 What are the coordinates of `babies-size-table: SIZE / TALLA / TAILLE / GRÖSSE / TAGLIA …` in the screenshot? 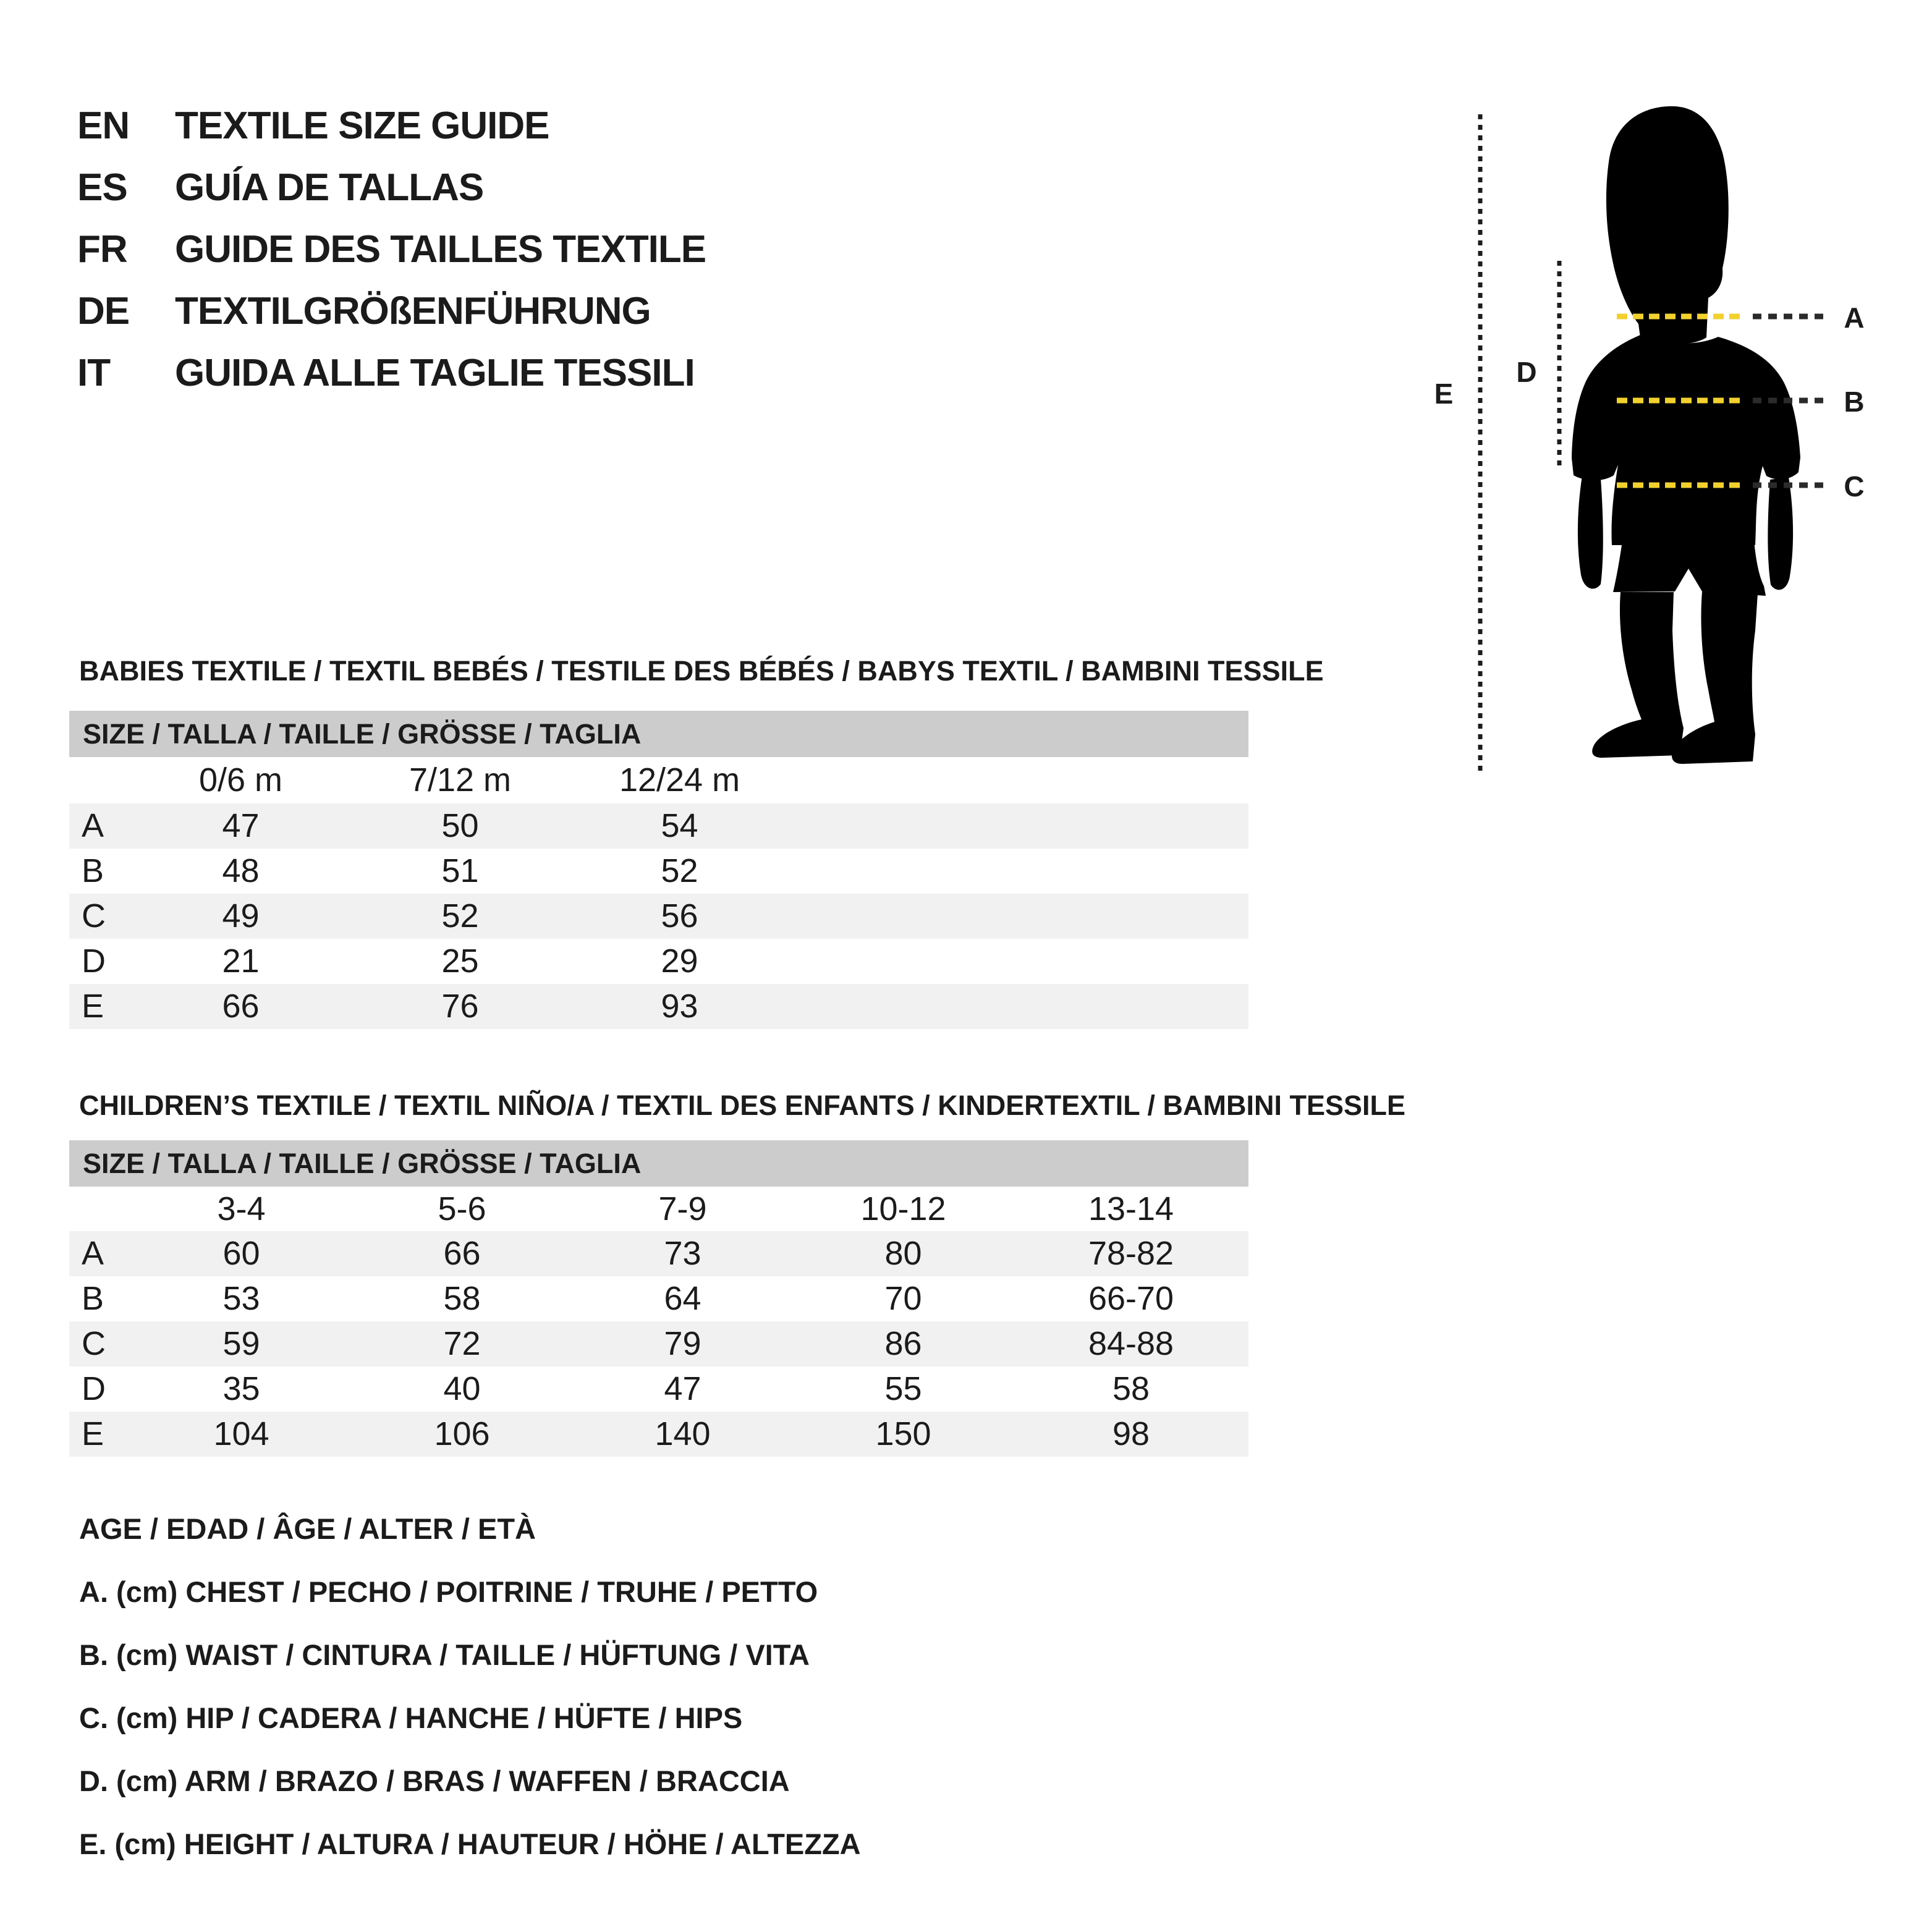 It's located at (658, 870).